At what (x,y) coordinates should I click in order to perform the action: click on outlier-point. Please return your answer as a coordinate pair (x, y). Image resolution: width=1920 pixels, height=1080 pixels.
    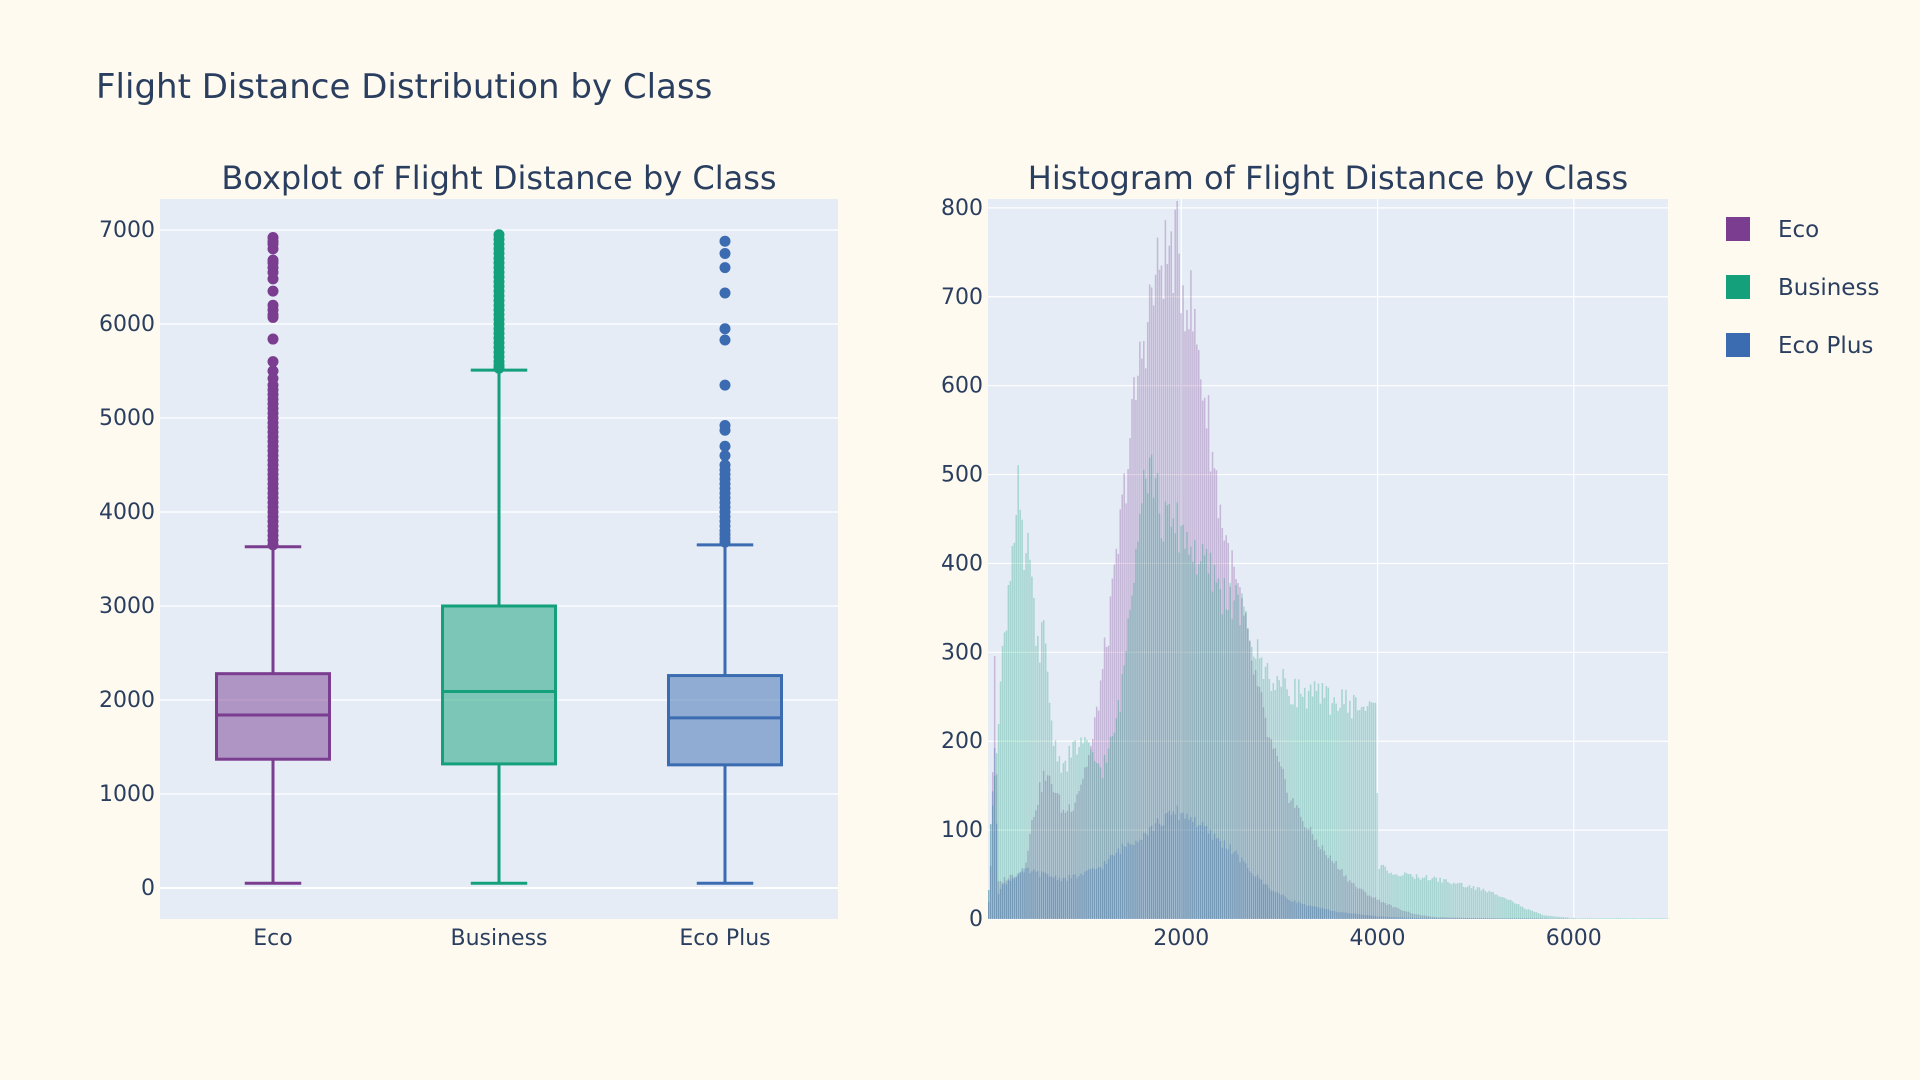
    Looking at the image, I should click on (499, 235).